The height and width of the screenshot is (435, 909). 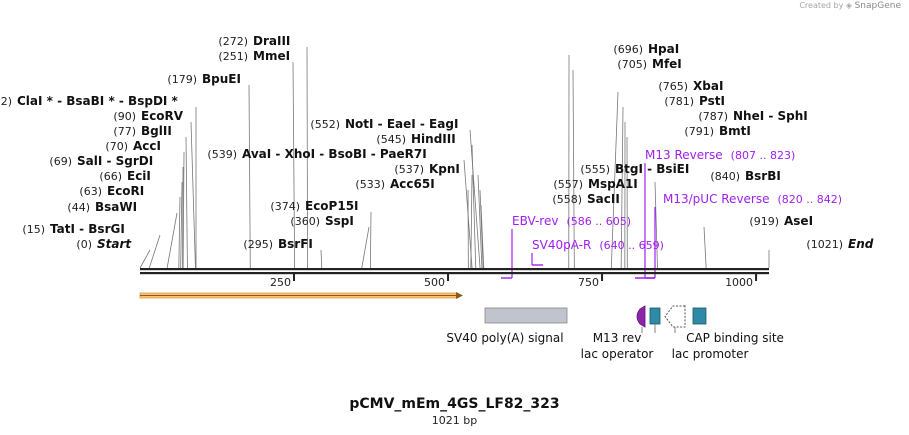 I want to click on site-label: EcoP15I, so click(x=332, y=206).